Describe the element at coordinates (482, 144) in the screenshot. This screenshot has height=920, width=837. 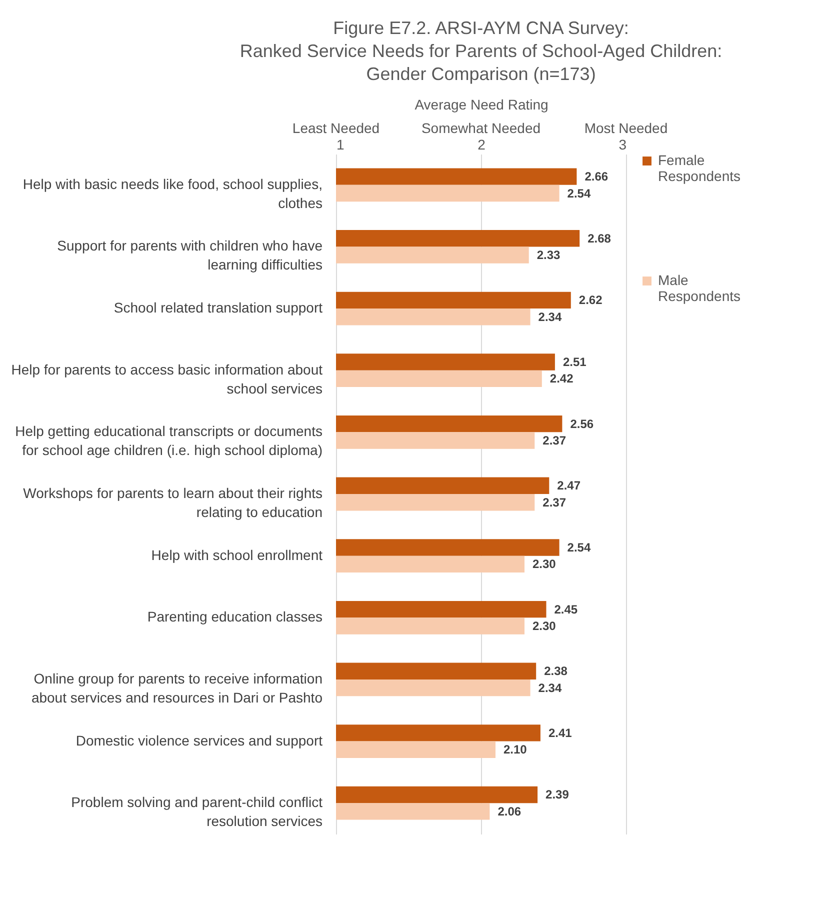
I see `x-tick-label: 2` at that location.